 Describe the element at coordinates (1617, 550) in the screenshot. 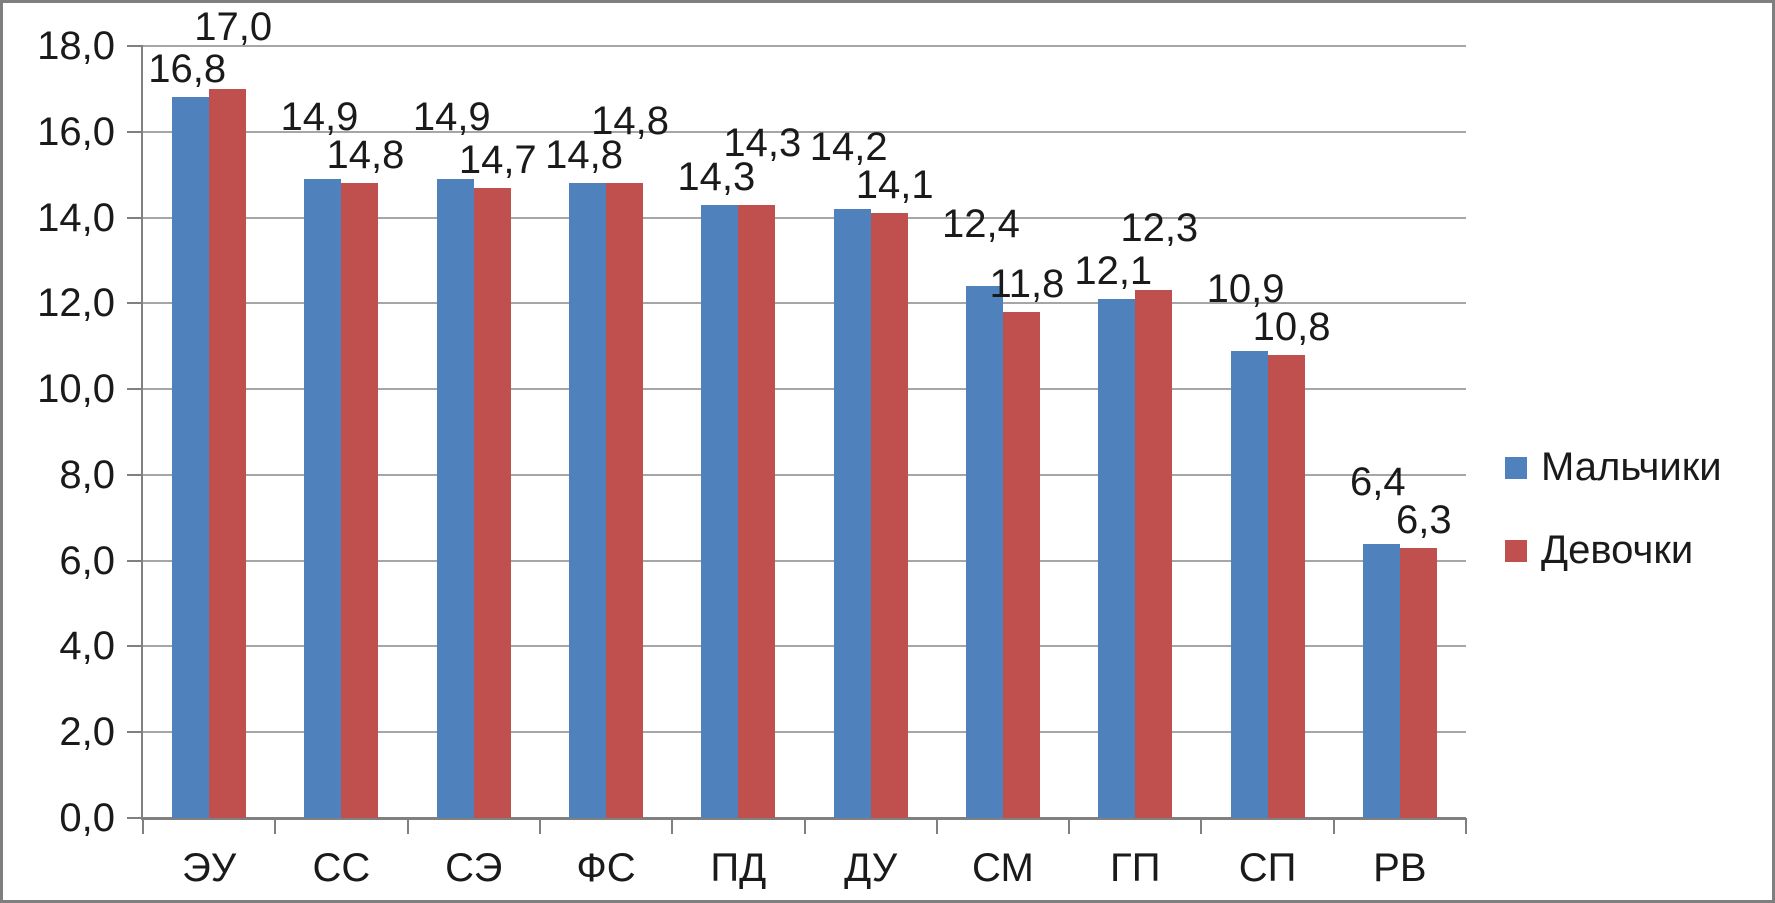

I see `legend-label-girls: Девочки` at that location.